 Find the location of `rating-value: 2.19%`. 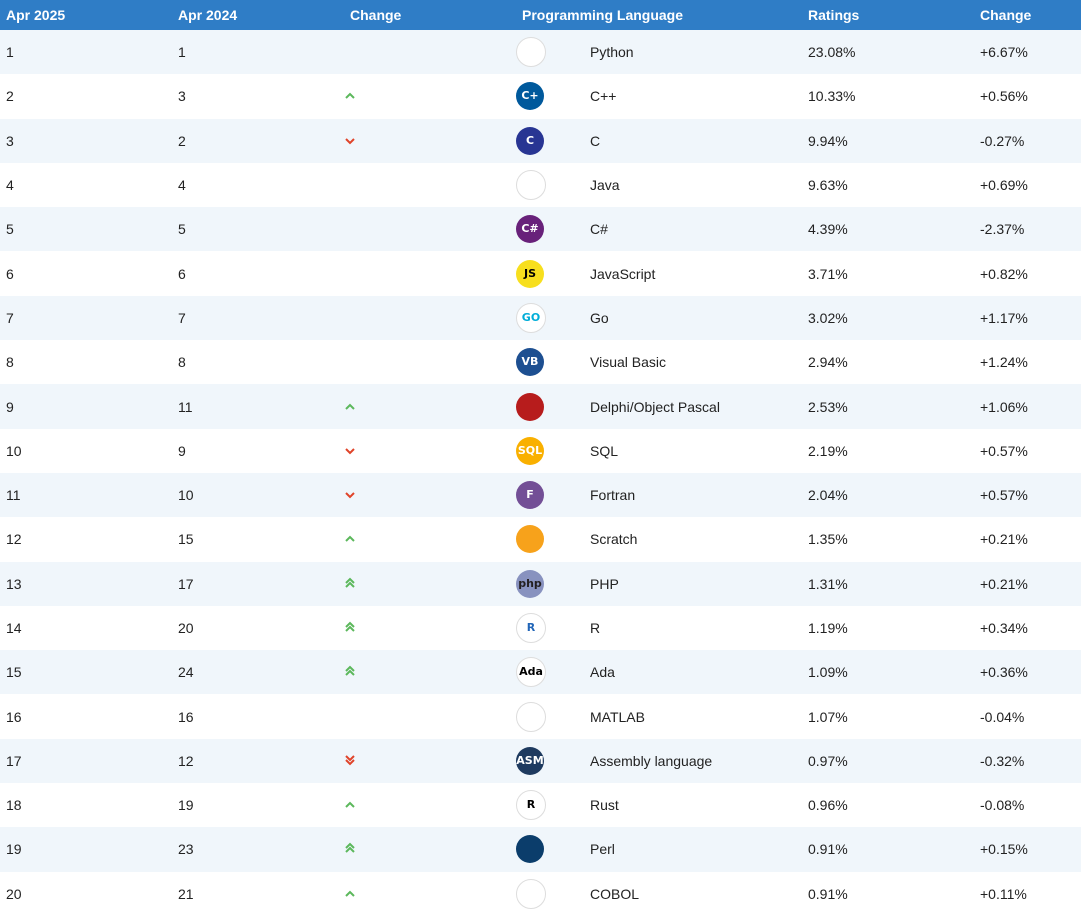

rating-value: 2.19% is located at coordinates (828, 450).